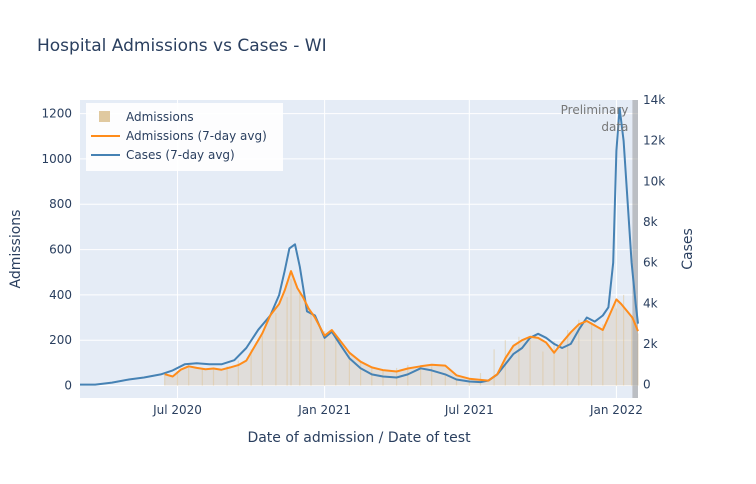 This screenshot has height=484, width=756. I want to click on y-tick-label-1: 200, so click(60, 340).